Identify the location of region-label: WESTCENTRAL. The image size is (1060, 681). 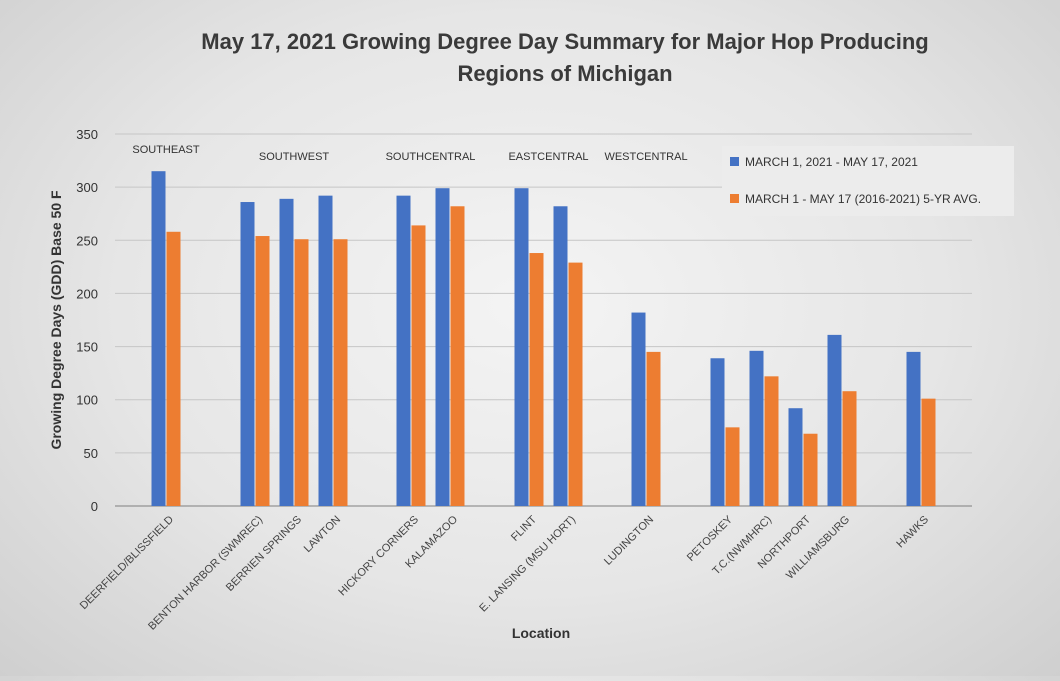
(645, 157).